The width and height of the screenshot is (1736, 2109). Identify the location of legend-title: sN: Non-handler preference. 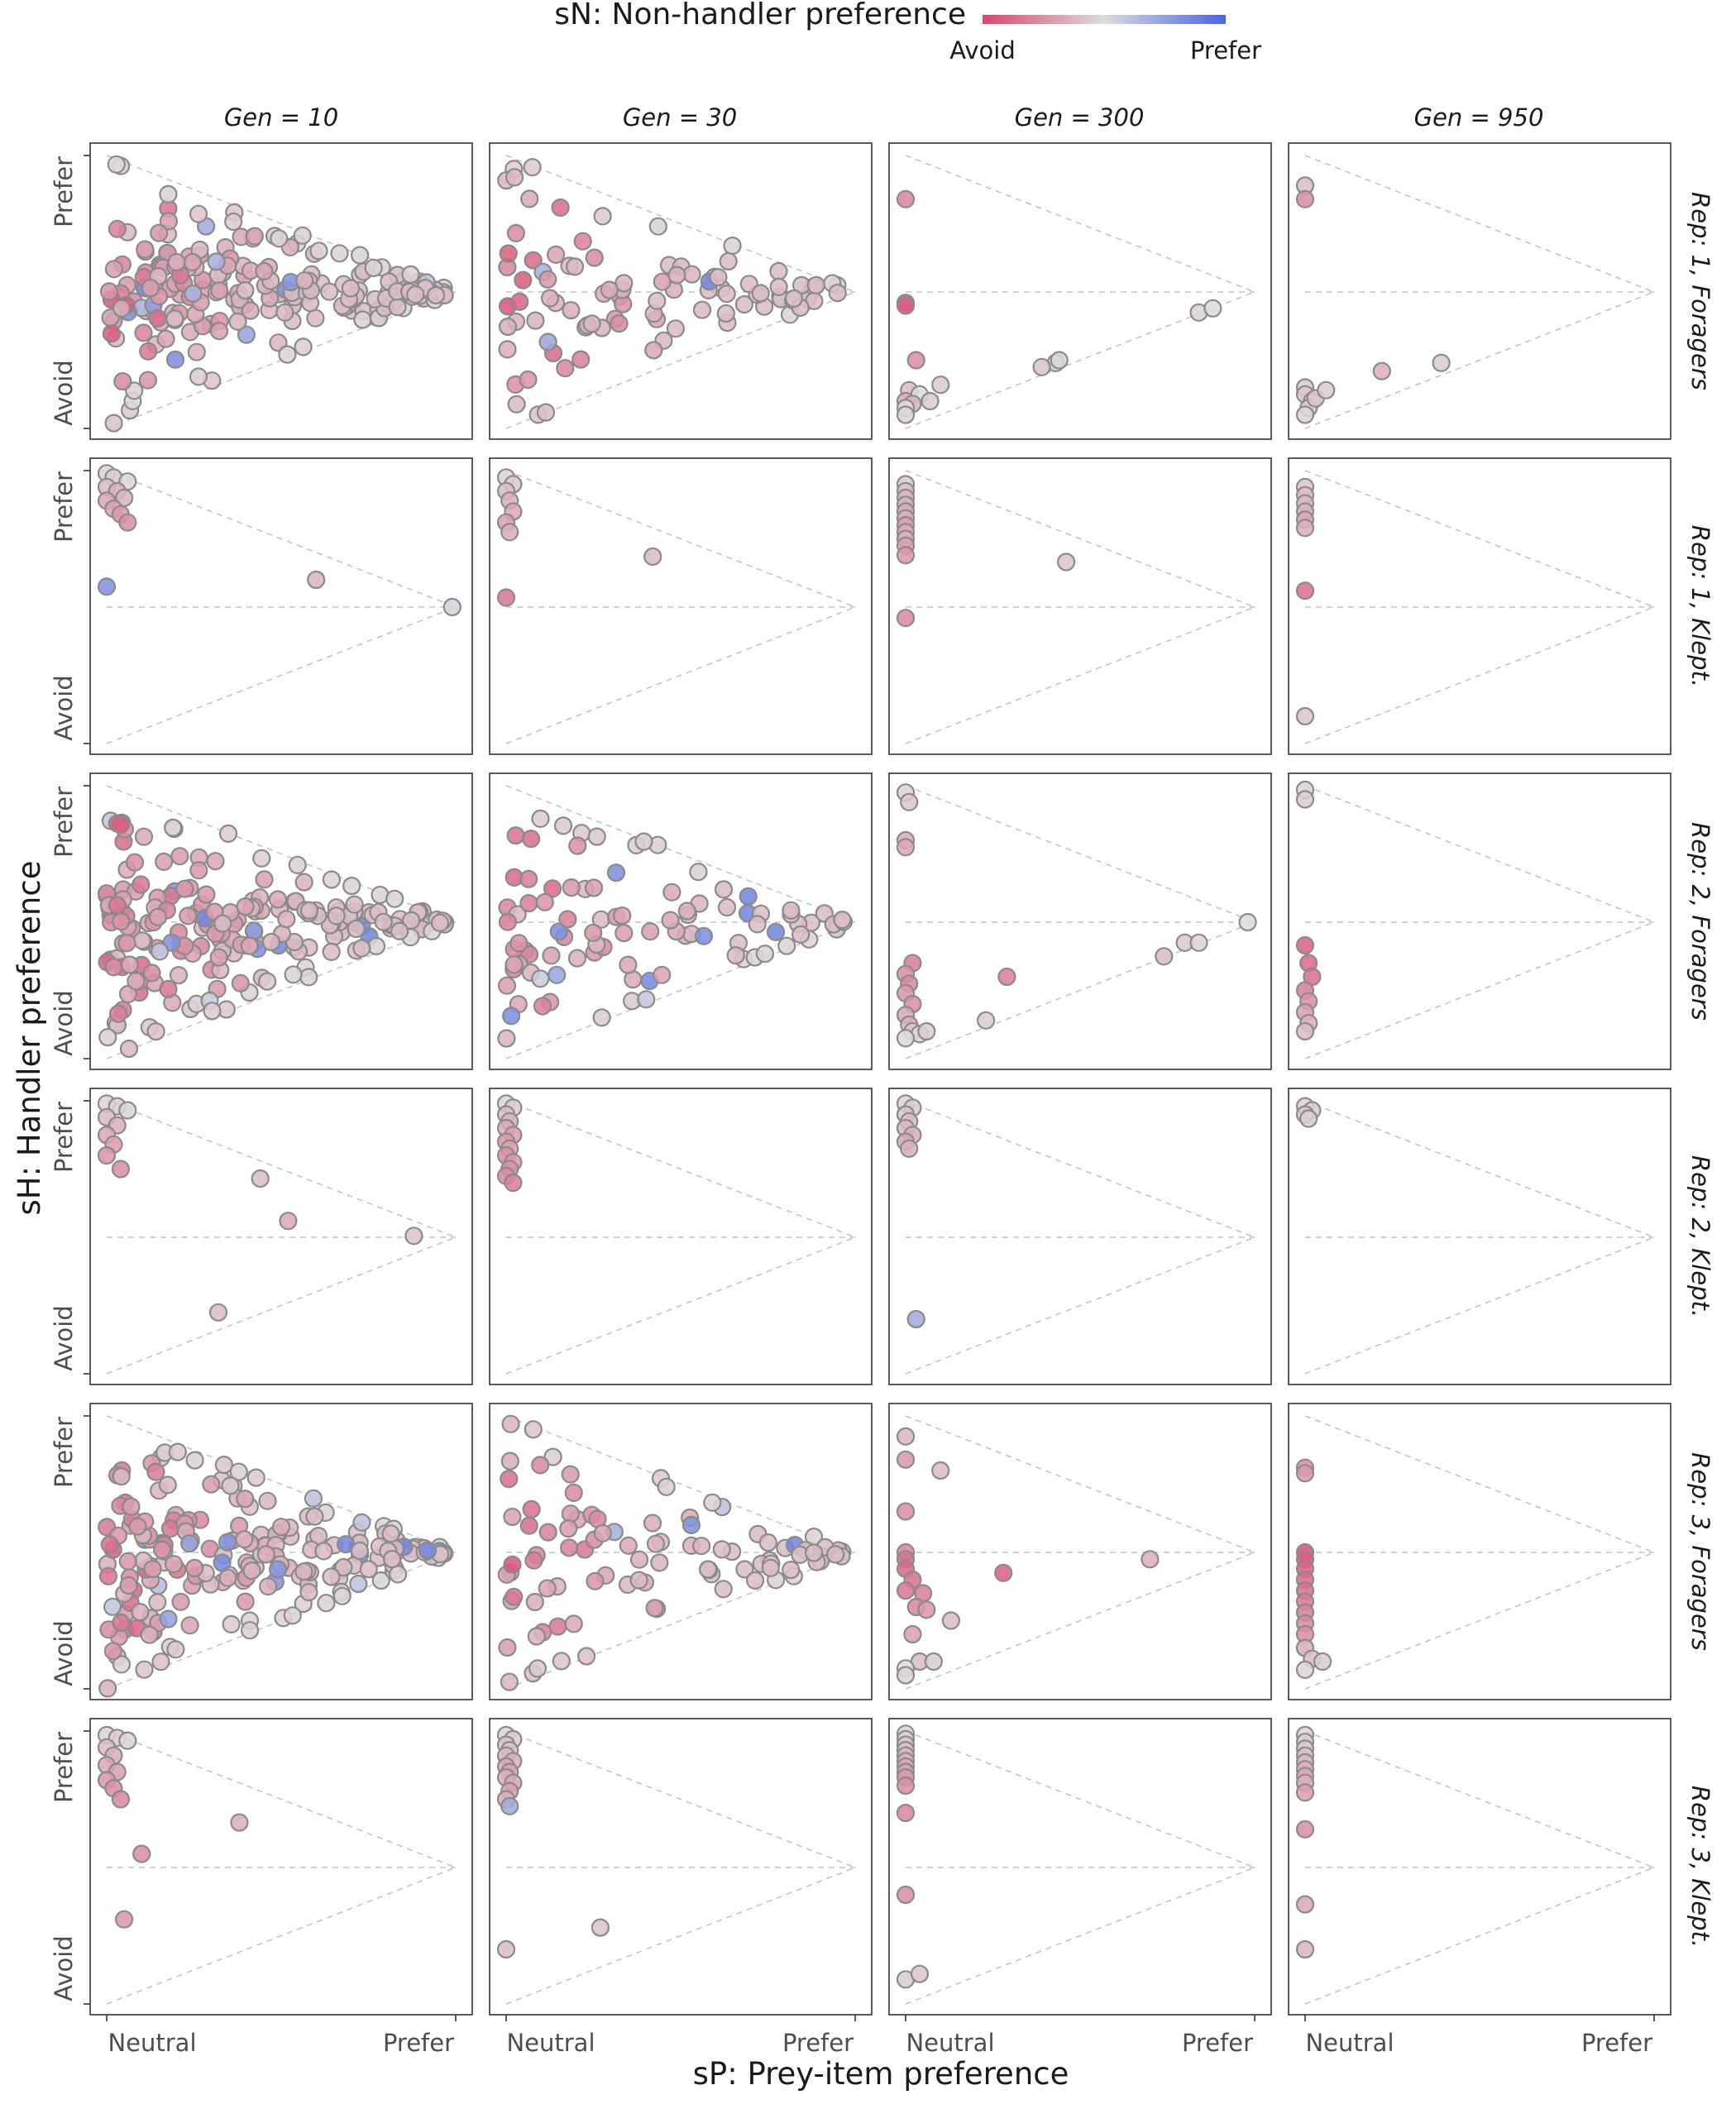
(760, 15).